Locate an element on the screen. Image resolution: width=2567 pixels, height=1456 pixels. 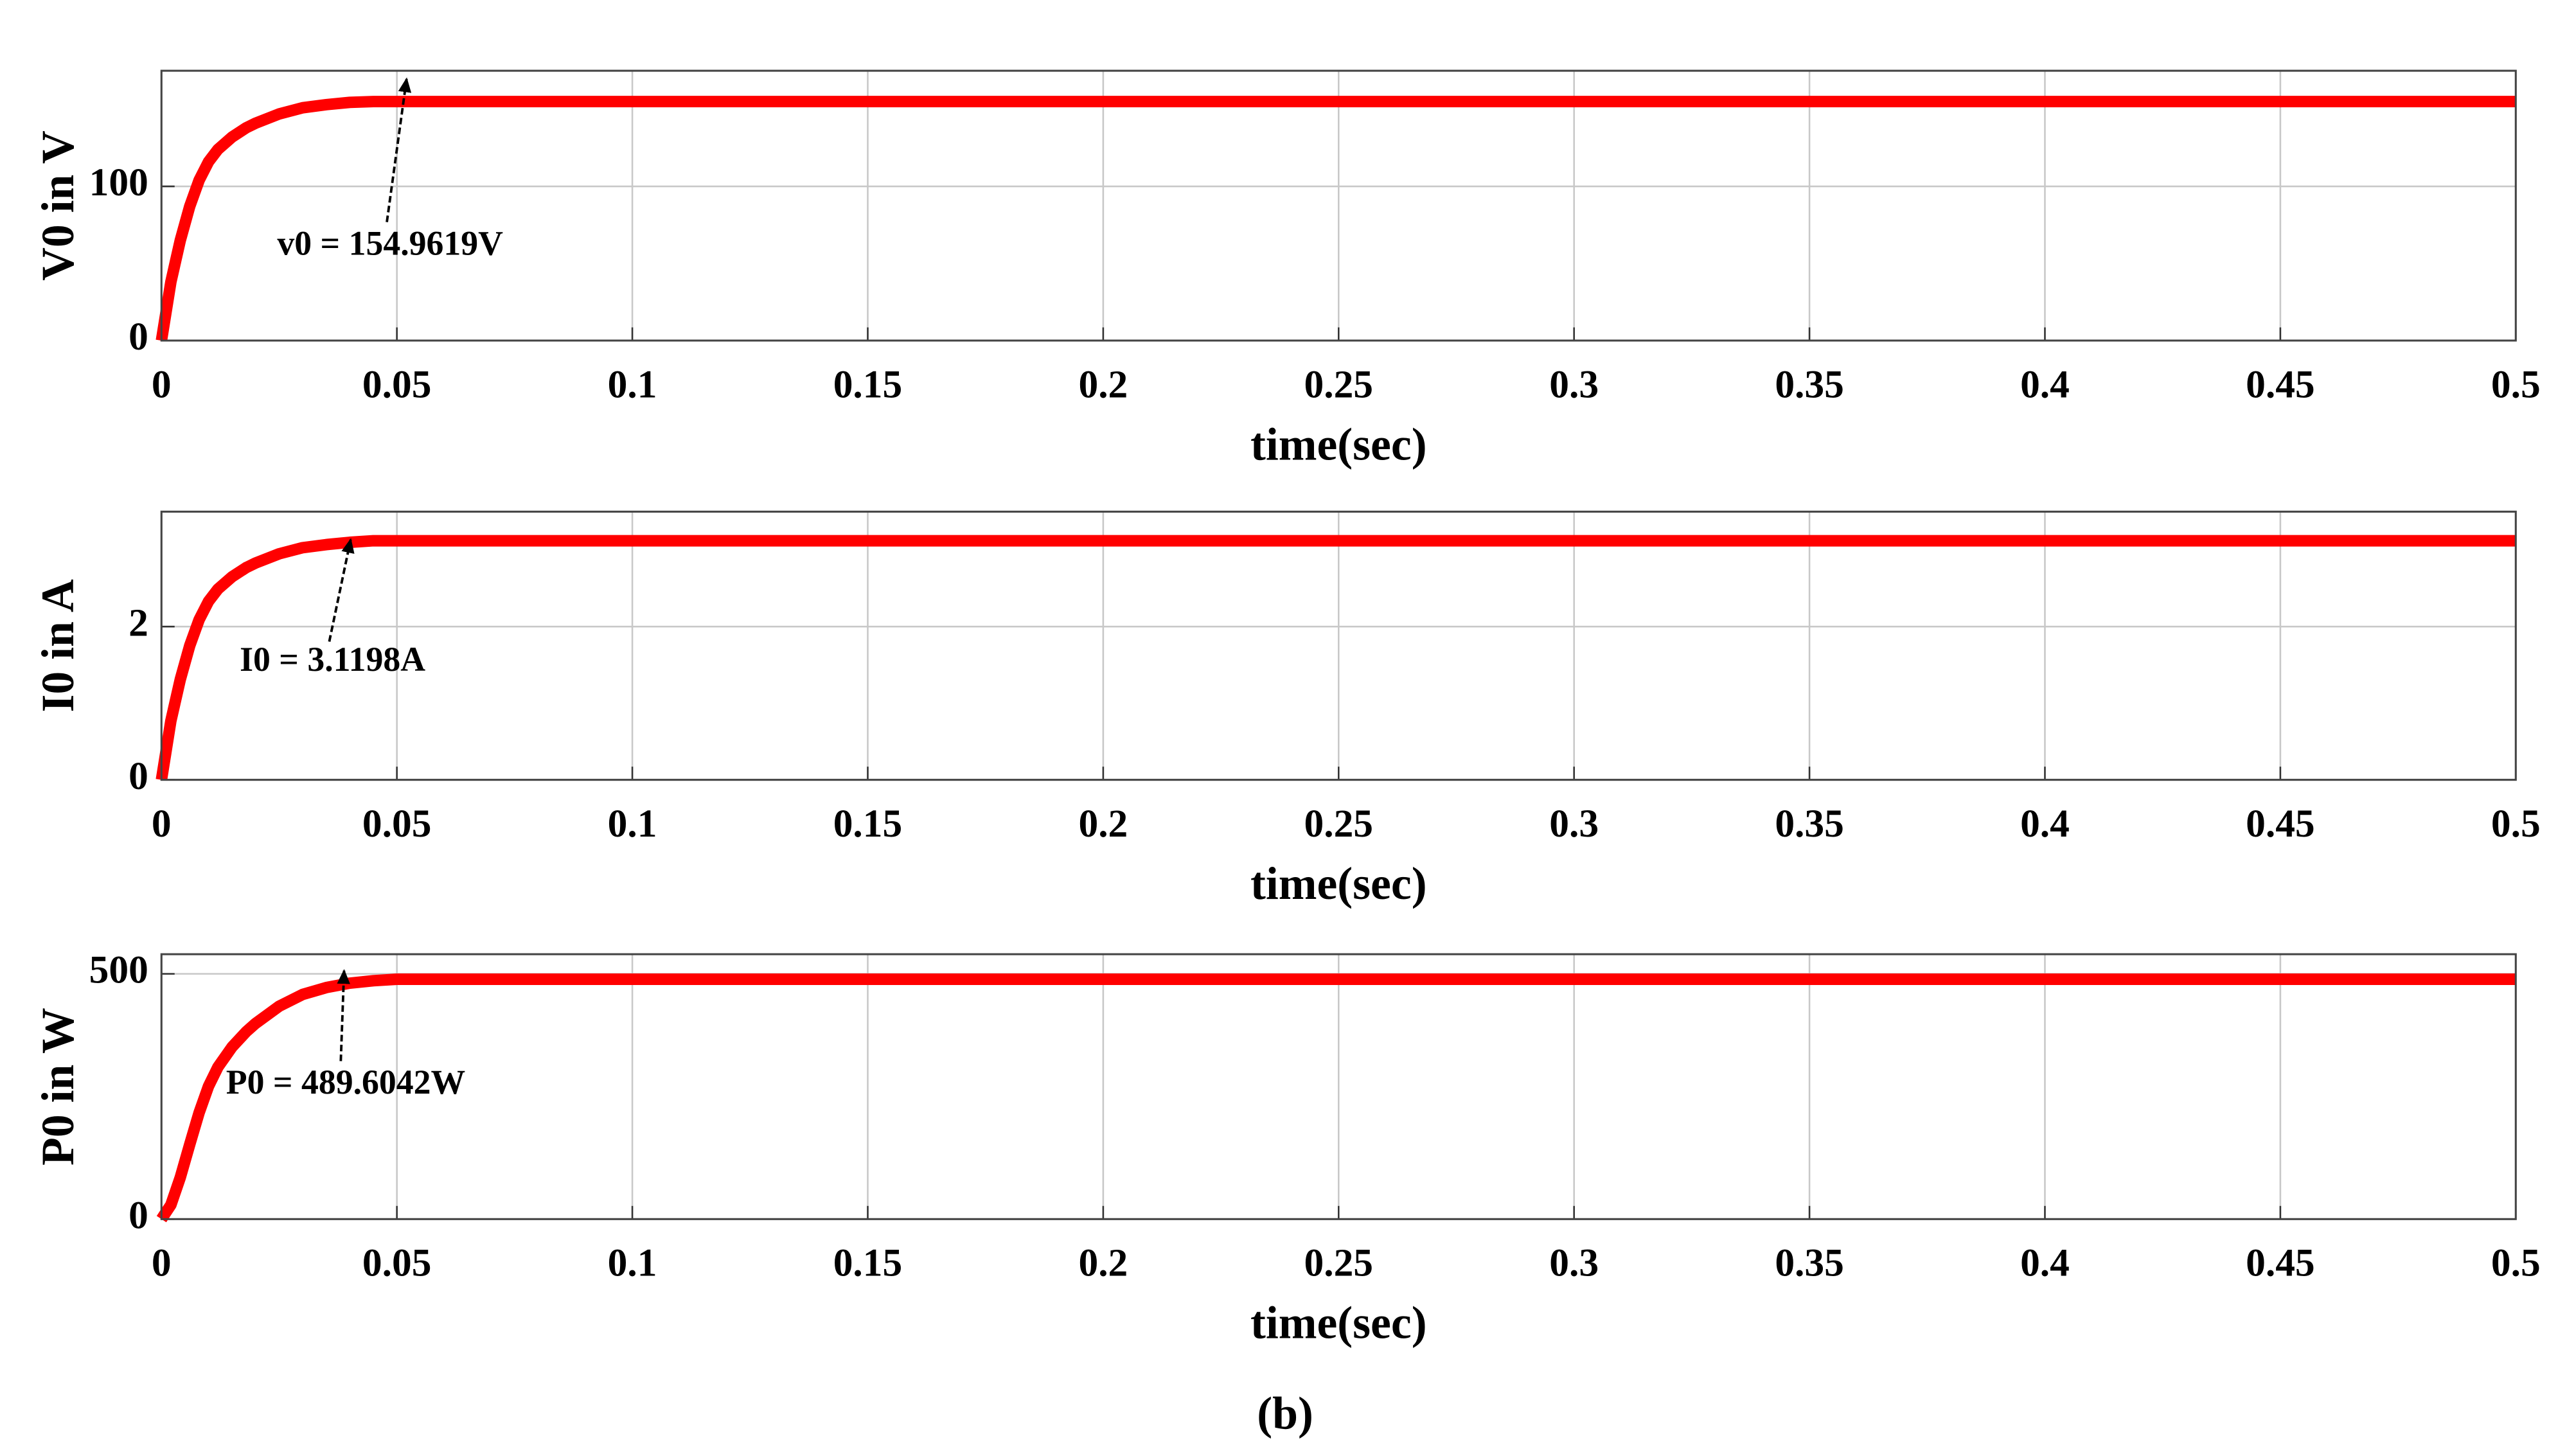
y-tick-label: 100 is located at coordinates (119, 182).